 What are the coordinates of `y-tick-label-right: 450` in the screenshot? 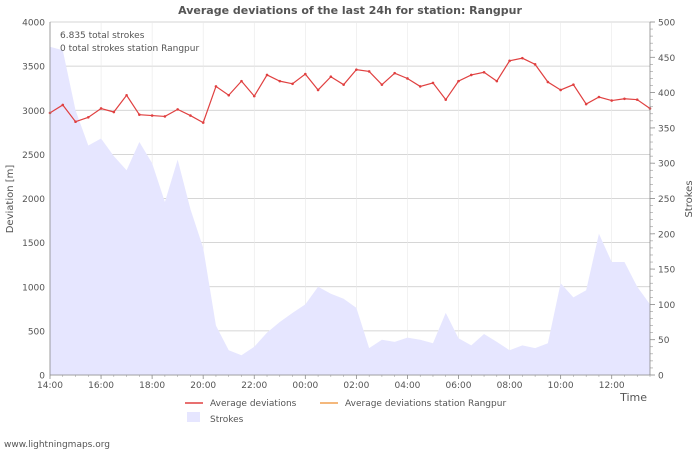 It's located at (666, 59).